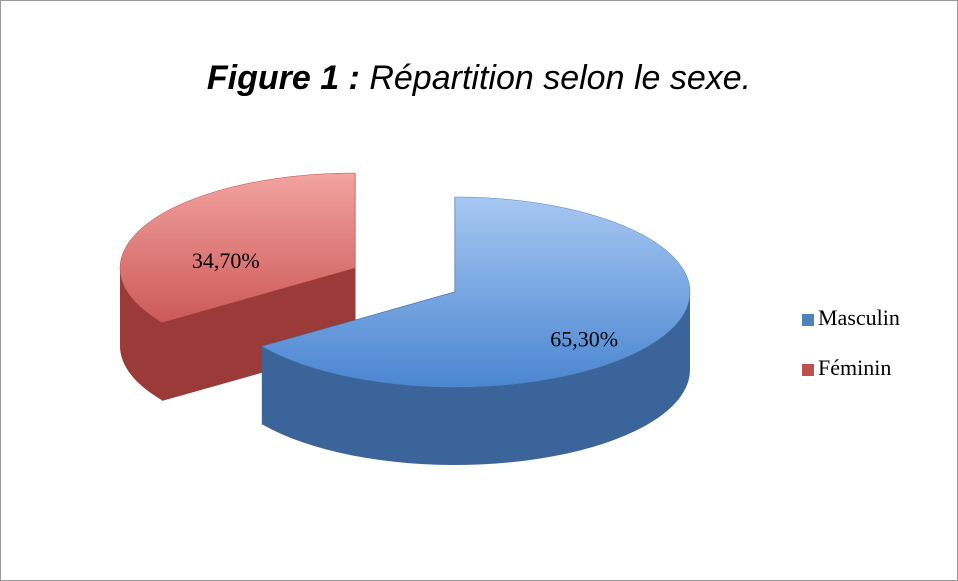 The image size is (958, 581). I want to click on data-label: 65,30%, so click(584, 338).